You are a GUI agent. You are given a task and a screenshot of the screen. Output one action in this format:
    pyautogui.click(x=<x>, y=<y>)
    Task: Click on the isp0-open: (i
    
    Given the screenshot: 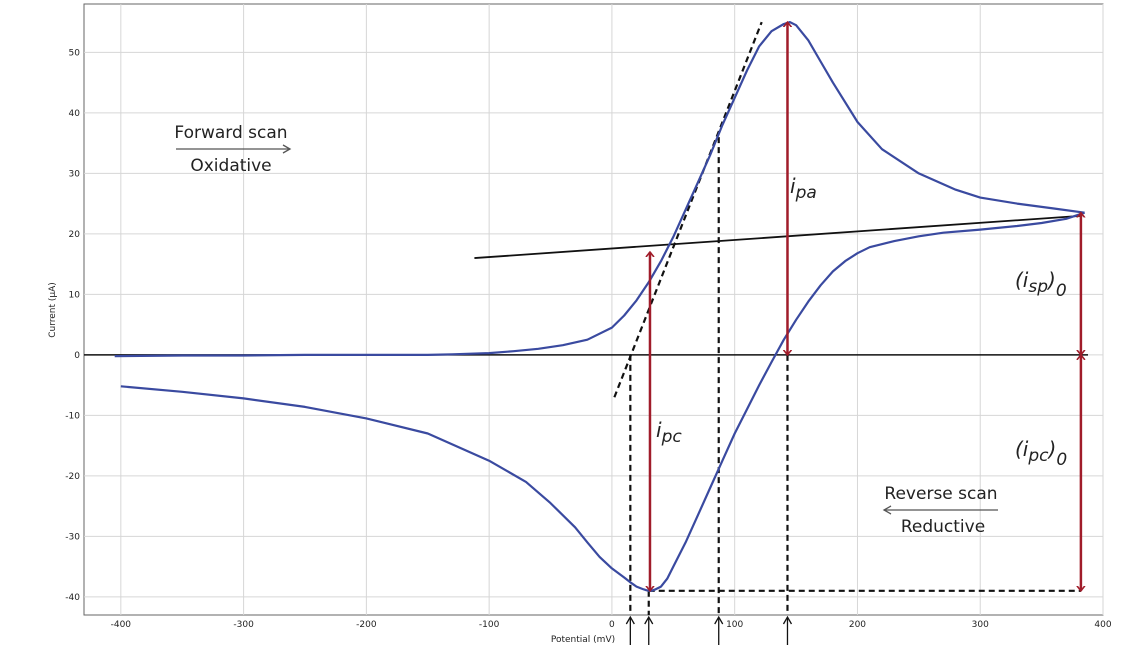 What is the action you would take?
    pyautogui.click(x=1022, y=280)
    